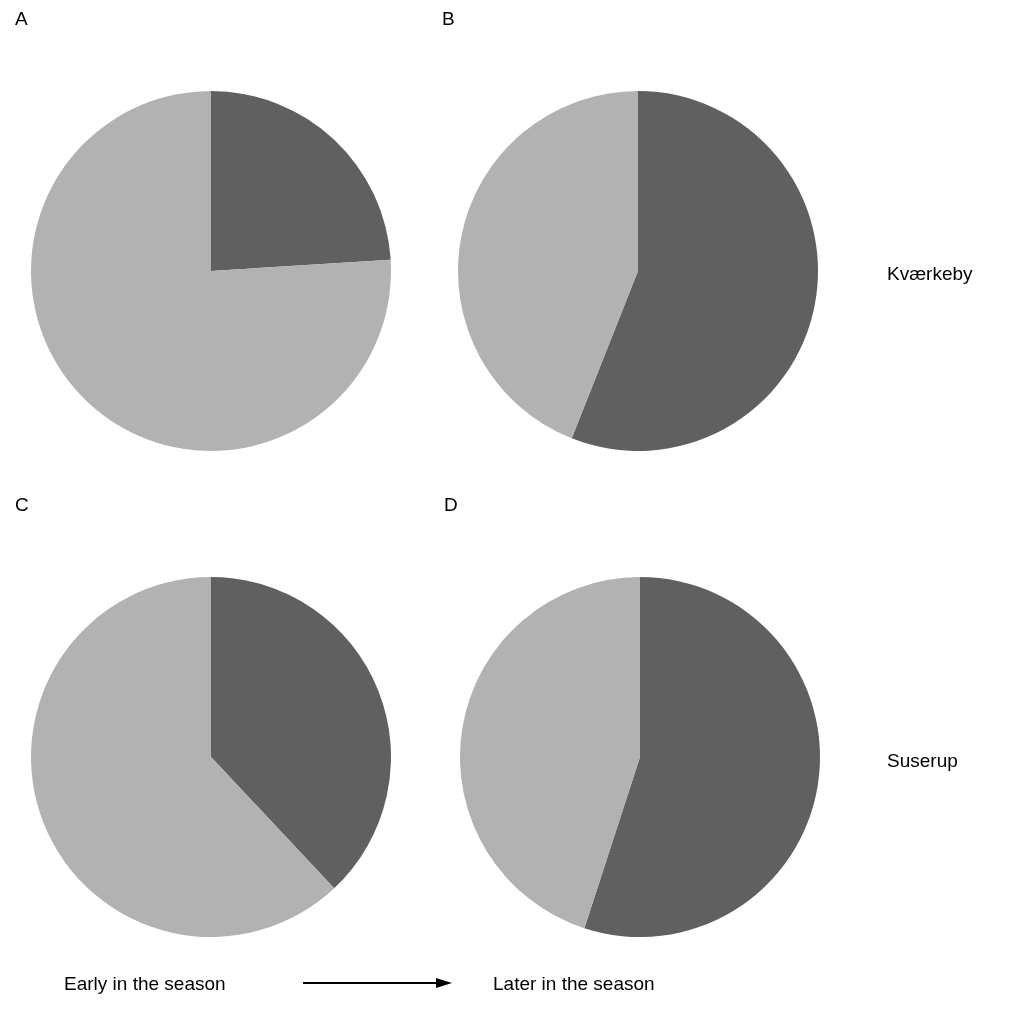 This screenshot has width=1009, height=1010. Describe the element at coordinates (21, 18) in the screenshot. I see `chart-title: A` at that location.